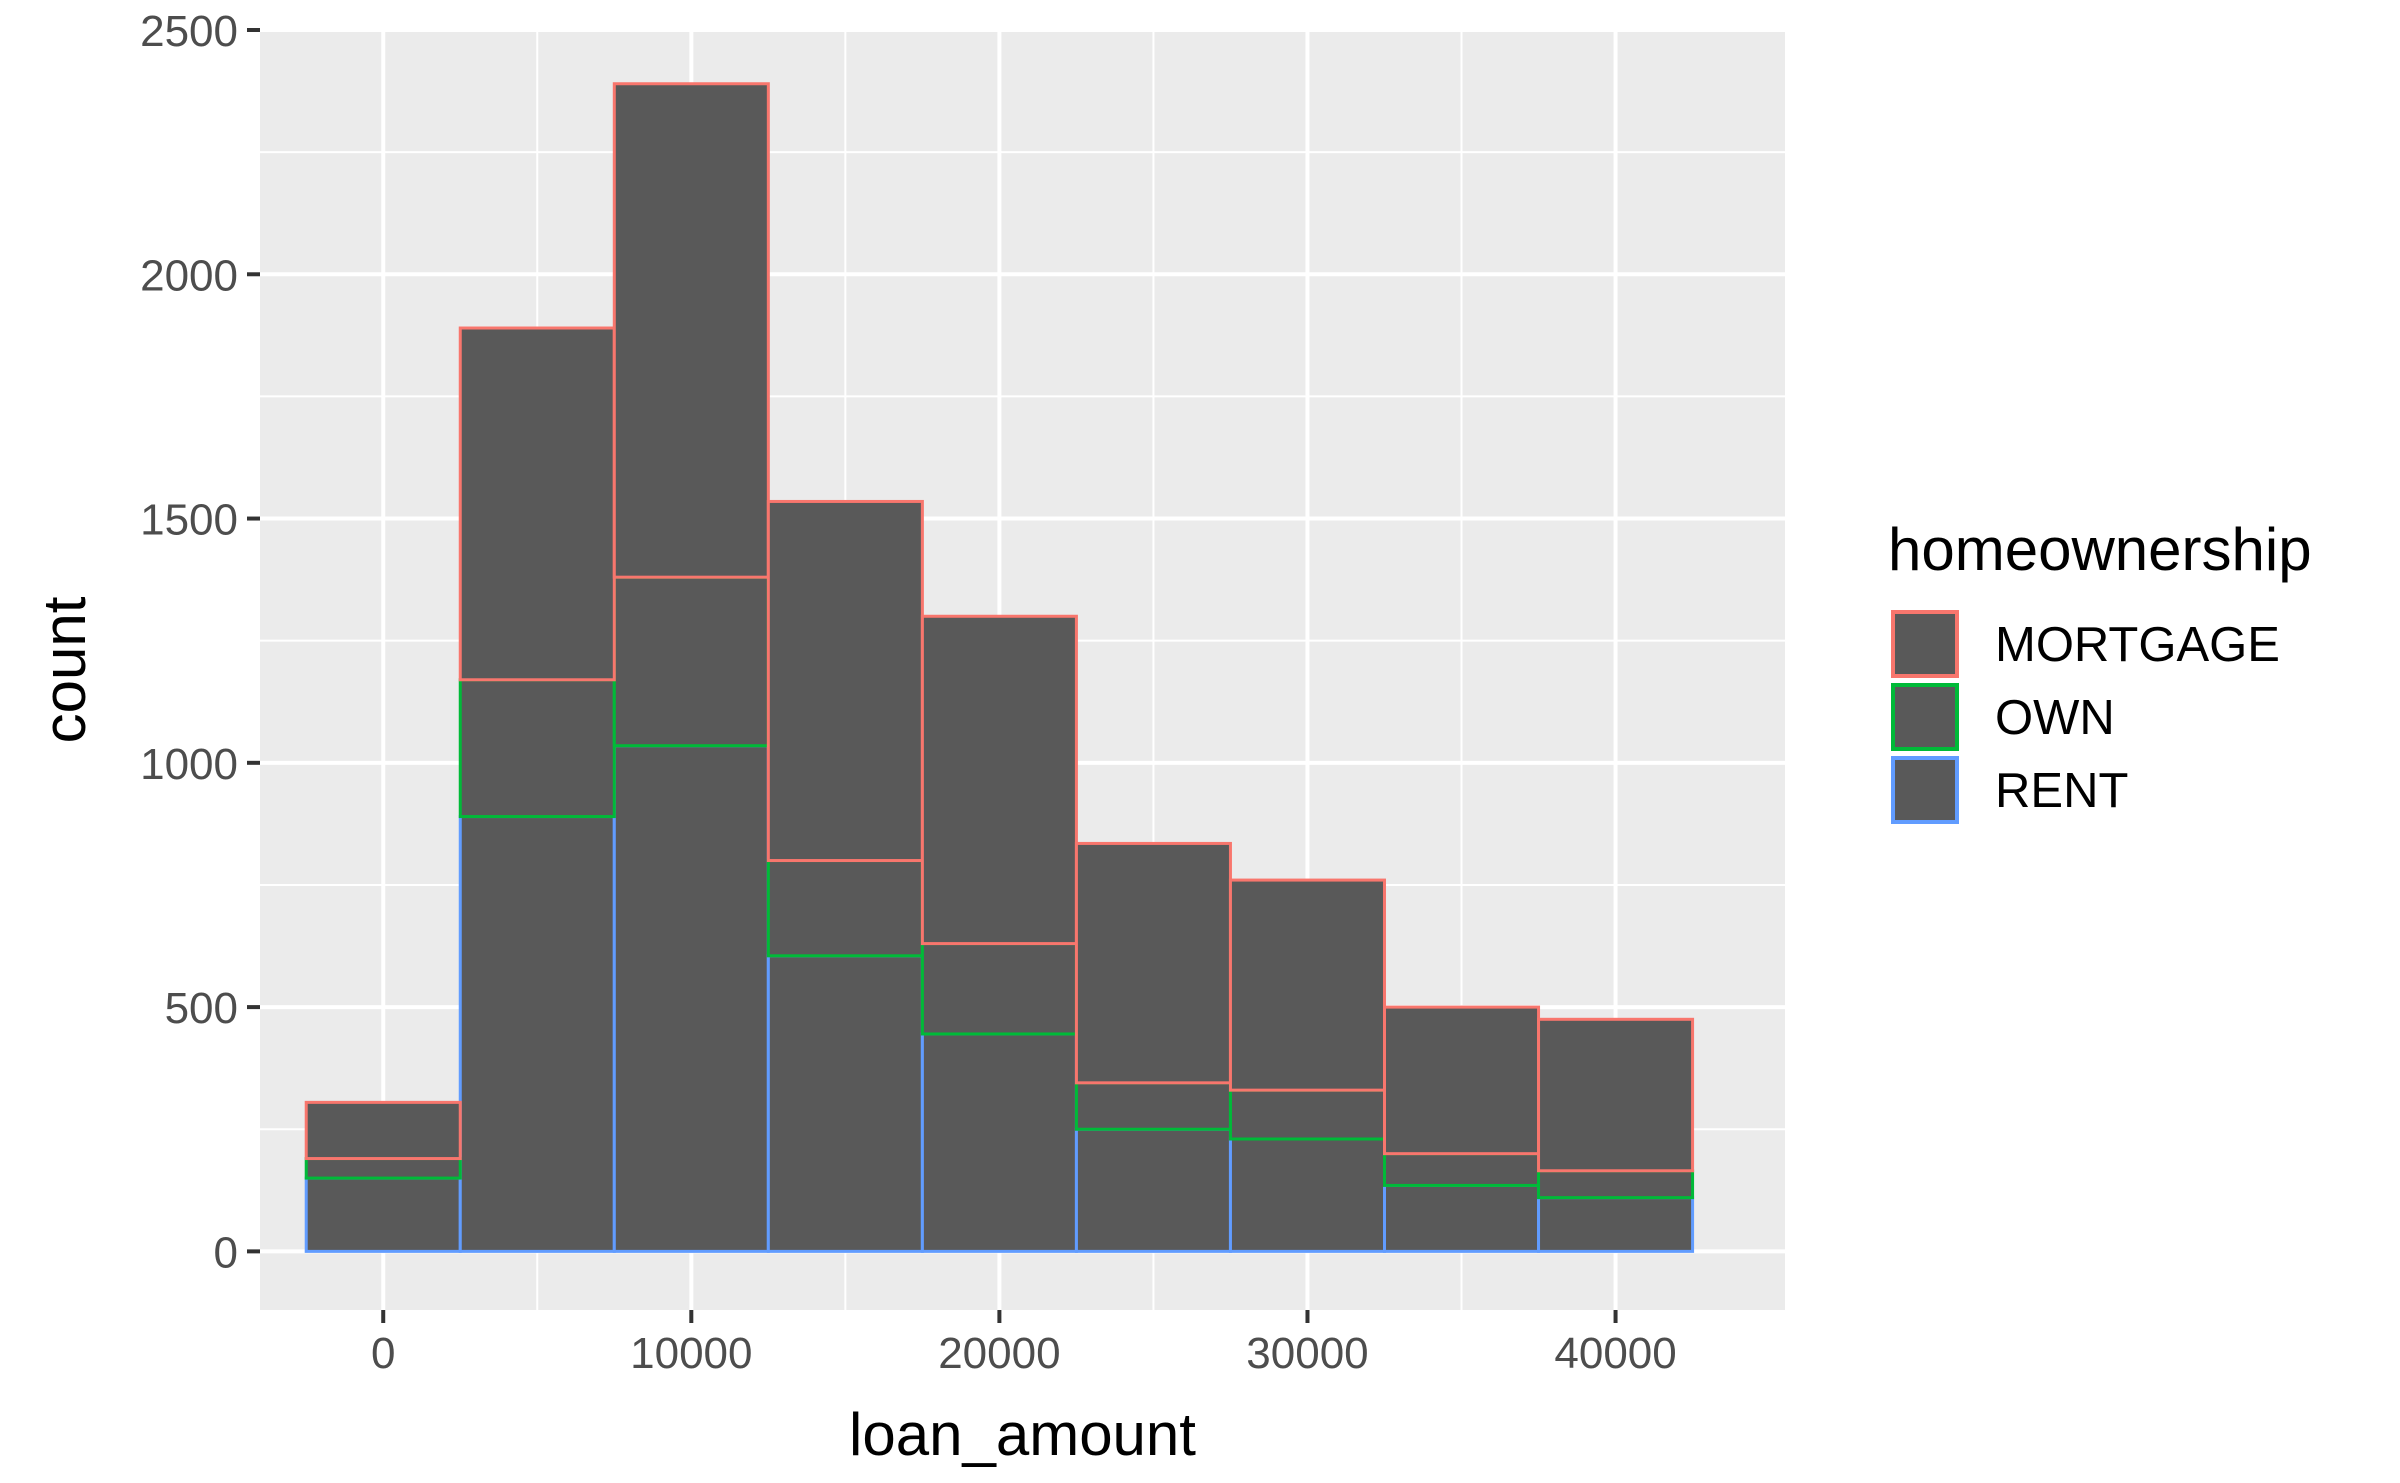  I want to click on legend-title: homeownership, so click(2100, 549).